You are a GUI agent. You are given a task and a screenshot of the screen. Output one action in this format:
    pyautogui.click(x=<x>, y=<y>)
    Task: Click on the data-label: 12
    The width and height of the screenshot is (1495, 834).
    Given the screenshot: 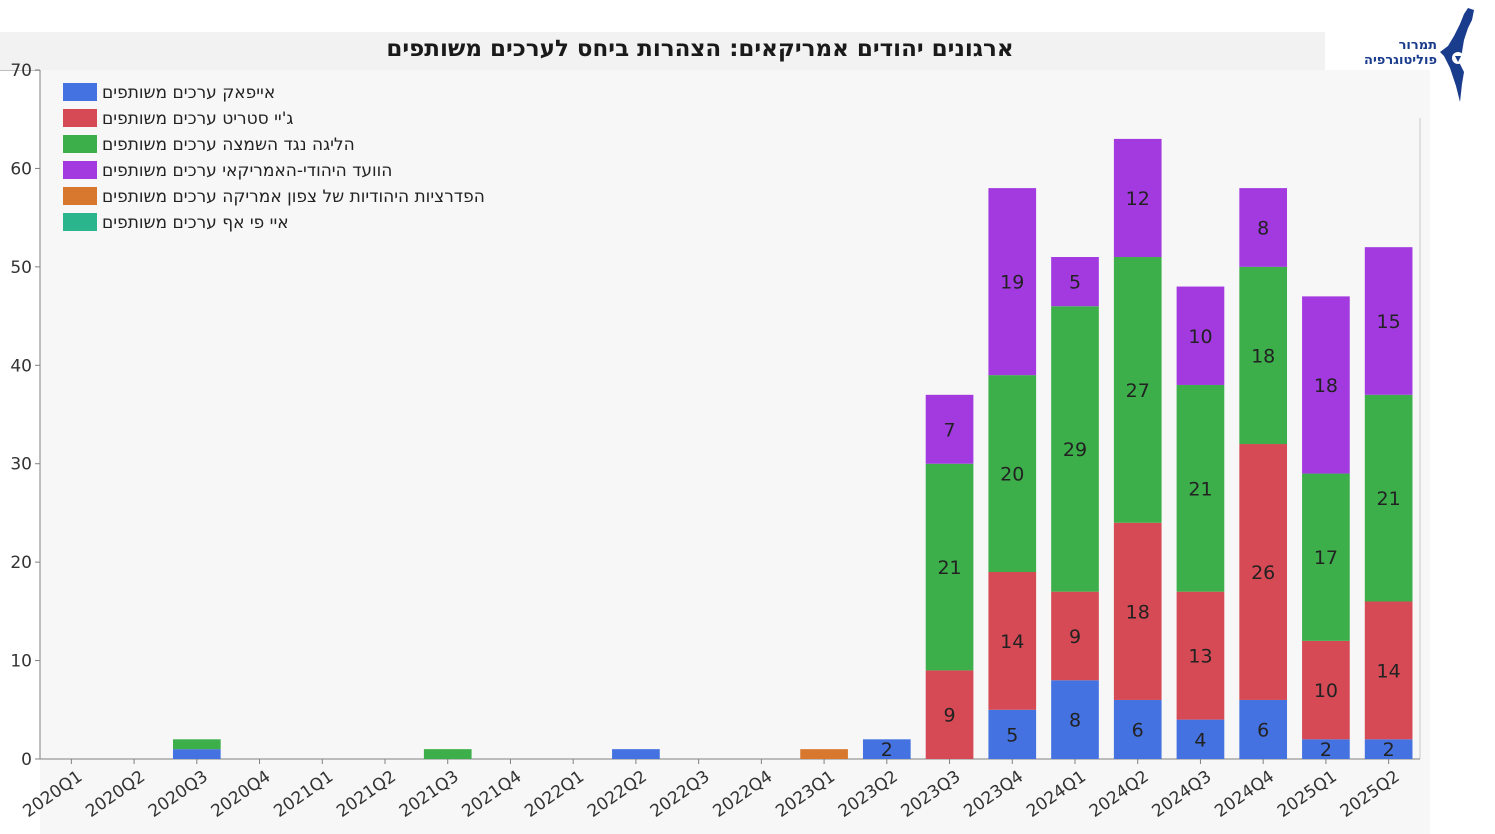 What is the action you would take?
    pyautogui.click(x=1138, y=199)
    